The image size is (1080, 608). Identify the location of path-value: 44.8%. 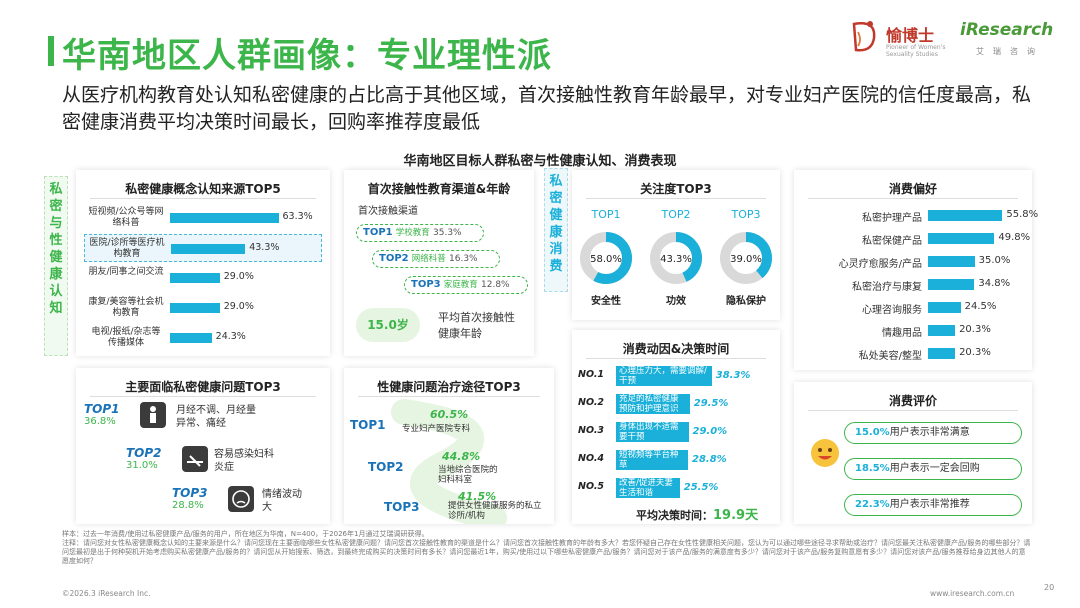
(461, 456).